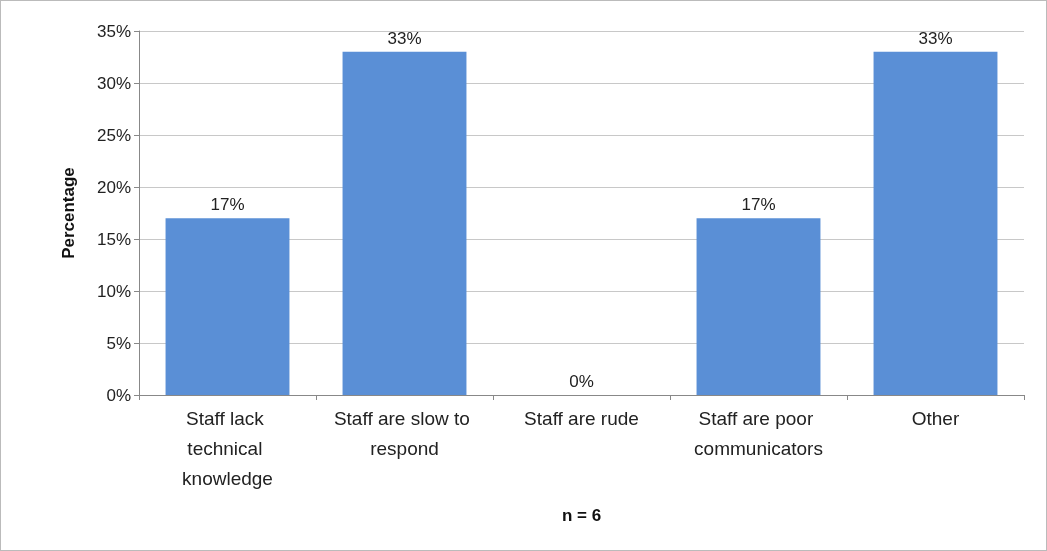  Describe the element at coordinates (758, 433) in the screenshot. I see `x-tick-label: Staff are poor communicators` at that location.